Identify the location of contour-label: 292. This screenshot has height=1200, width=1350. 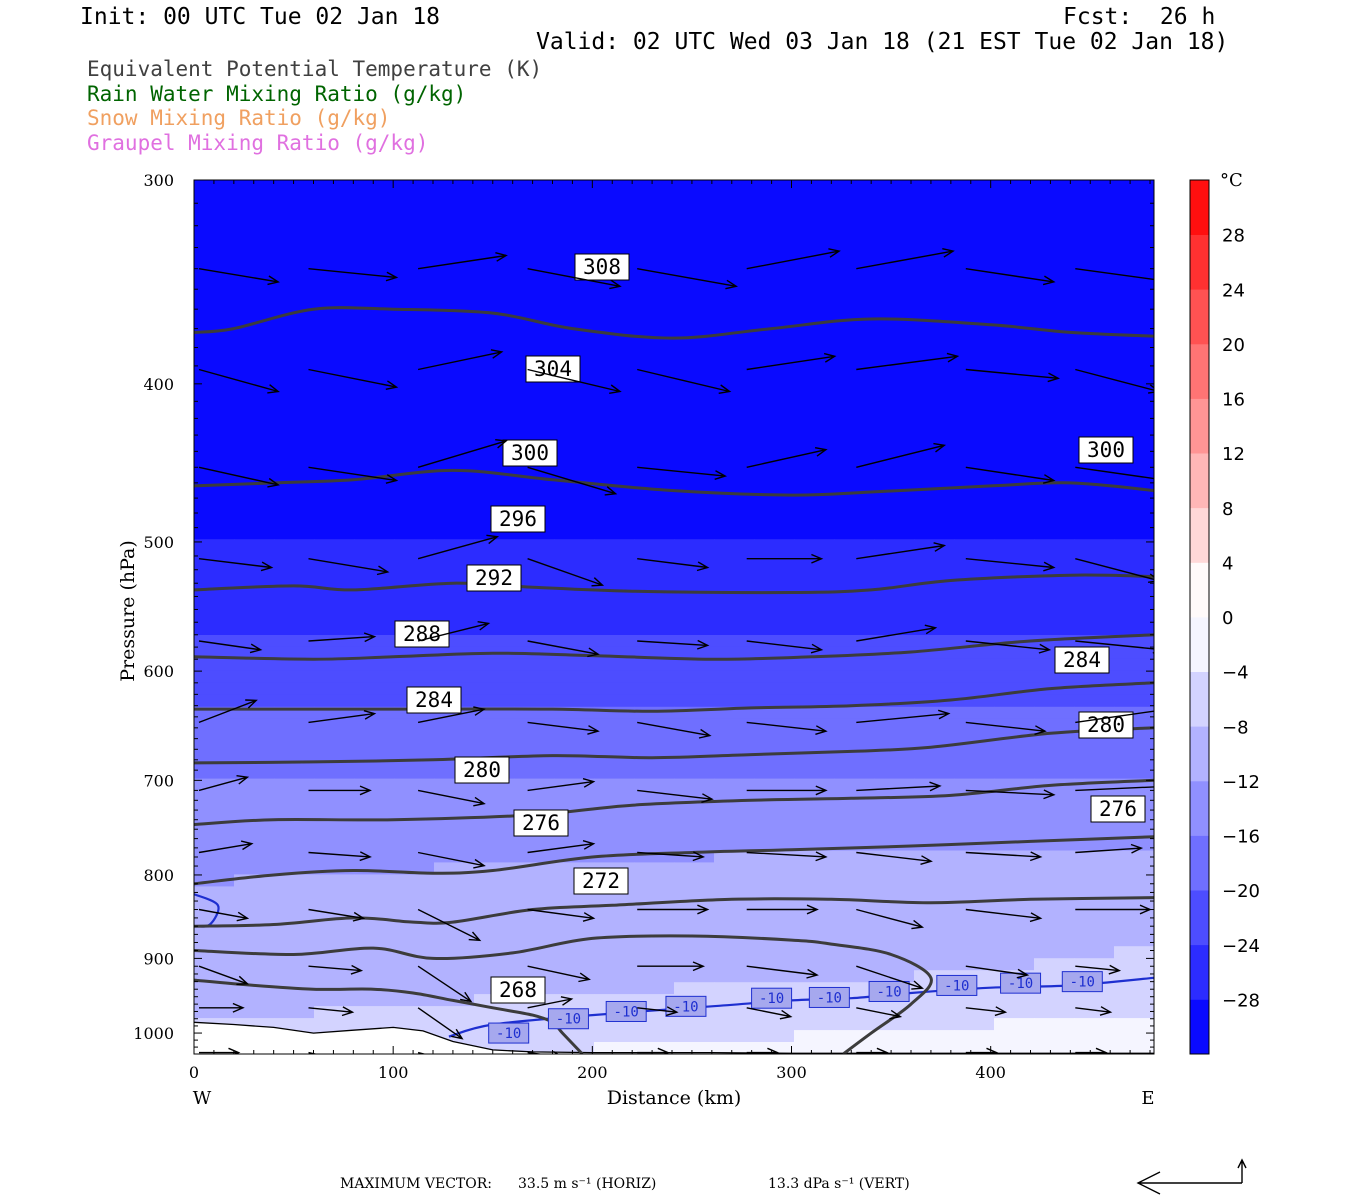
(494, 578).